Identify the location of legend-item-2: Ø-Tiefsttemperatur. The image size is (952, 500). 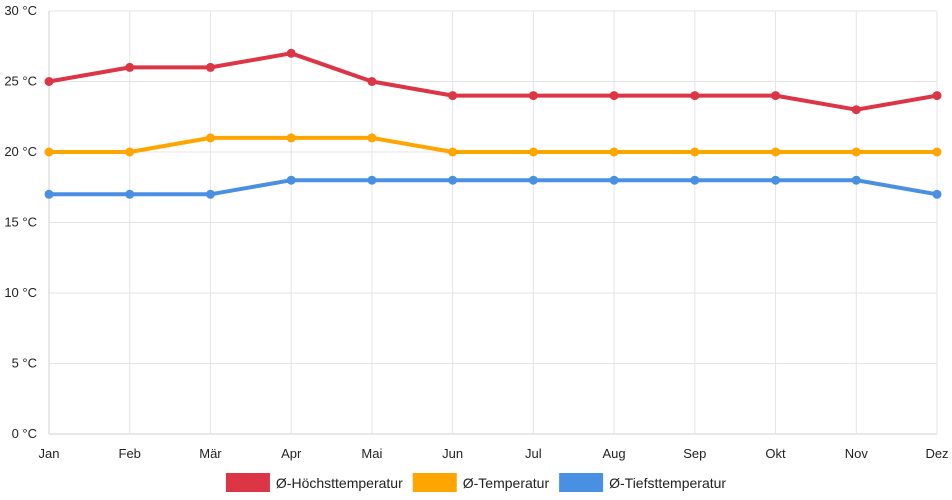
(642, 482).